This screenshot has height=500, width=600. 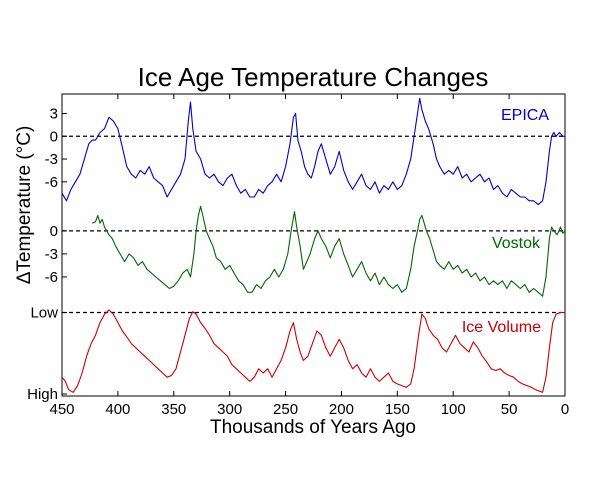 I want to click on x-tick-label: 400, so click(x=117, y=409).